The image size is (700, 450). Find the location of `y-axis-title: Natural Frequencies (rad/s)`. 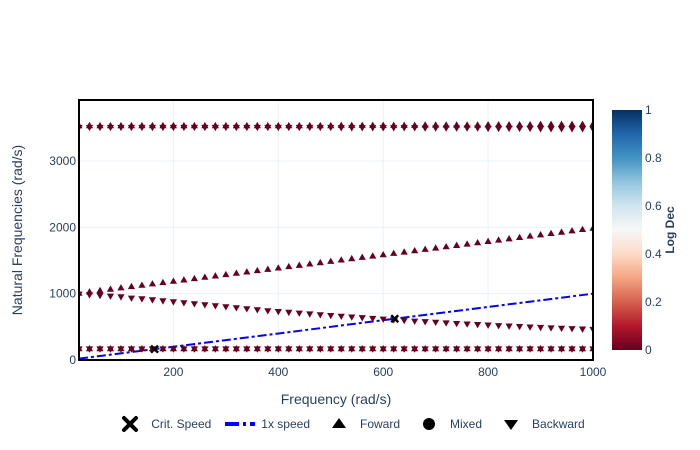

y-axis-title: Natural Frequencies (rad/s) is located at coordinates (17, 230).